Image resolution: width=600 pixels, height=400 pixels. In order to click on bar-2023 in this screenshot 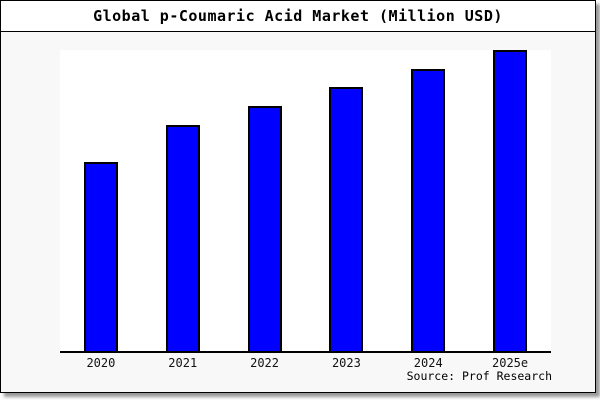, I will do `click(346, 219)`.